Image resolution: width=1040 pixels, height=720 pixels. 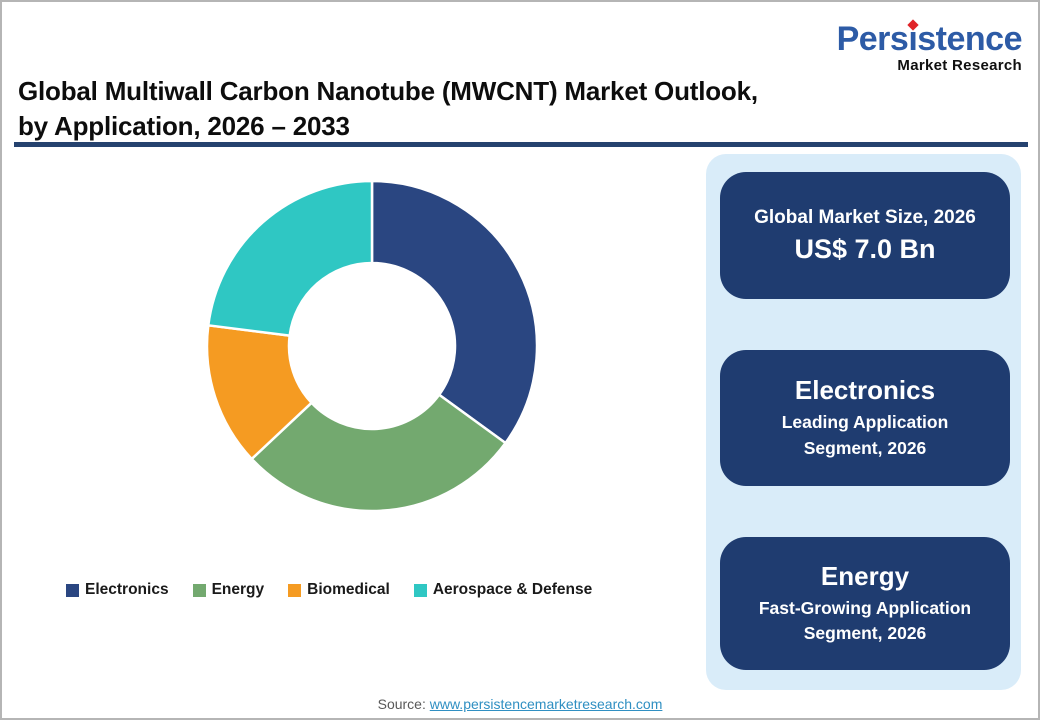 What do you see at coordinates (512, 589) in the screenshot?
I see `legend-label-aerospace-defense: Aerospace & Defense` at bounding box center [512, 589].